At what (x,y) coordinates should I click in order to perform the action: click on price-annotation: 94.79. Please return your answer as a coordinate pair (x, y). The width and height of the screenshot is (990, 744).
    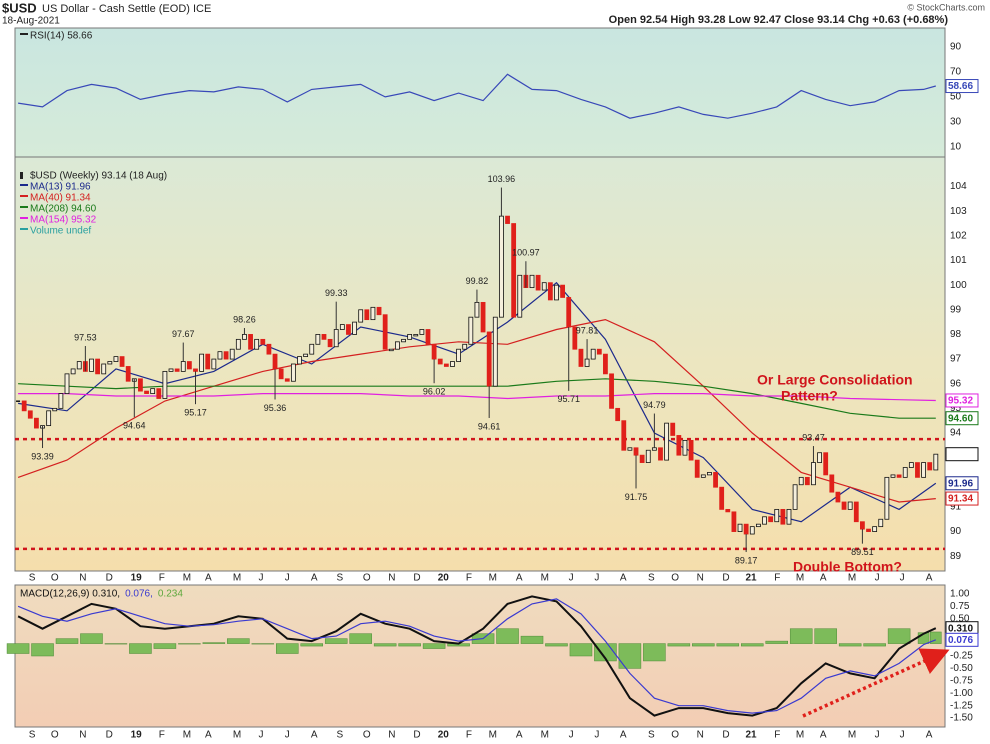
    Looking at the image, I should click on (654, 405).